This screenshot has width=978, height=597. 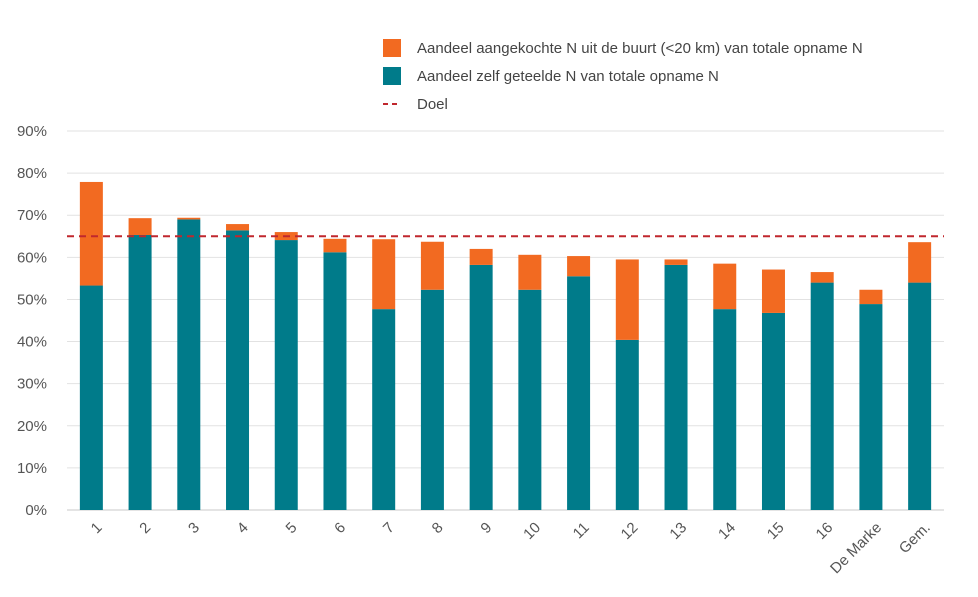 What do you see at coordinates (145, 528) in the screenshot?
I see `x-tick-label: 2` at bounding box center [145, 528].